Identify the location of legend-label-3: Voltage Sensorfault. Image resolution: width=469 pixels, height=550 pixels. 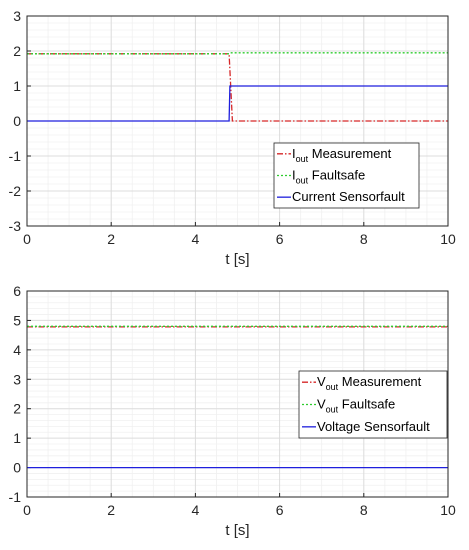
(373, 426).